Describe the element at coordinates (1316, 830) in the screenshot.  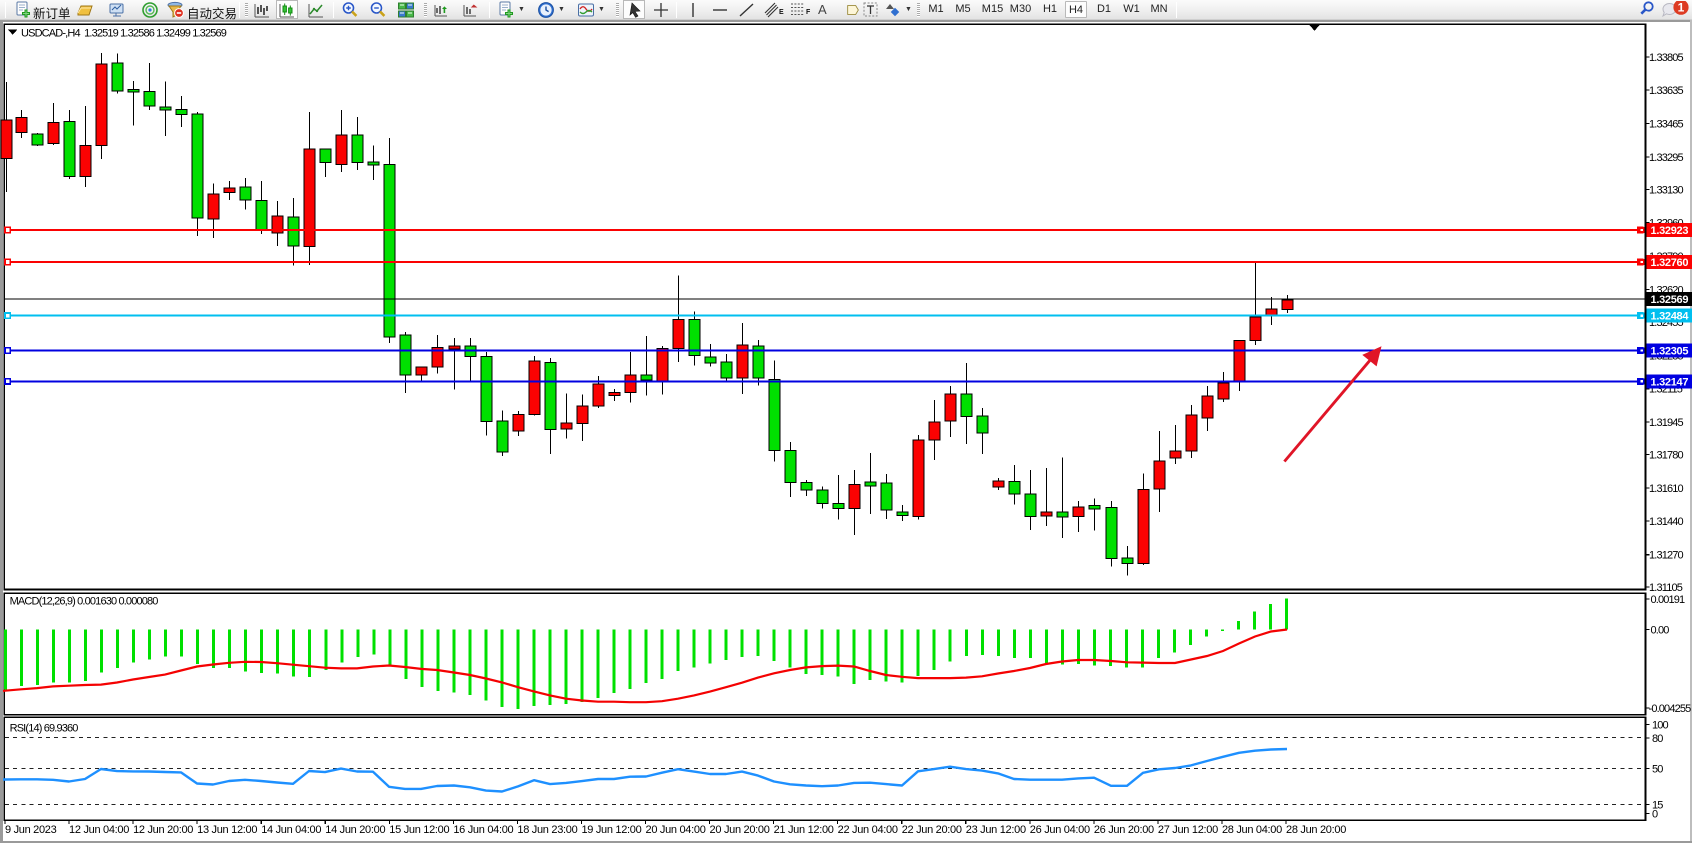
I see `svg-text: 28 Jun 20:00` at that location.